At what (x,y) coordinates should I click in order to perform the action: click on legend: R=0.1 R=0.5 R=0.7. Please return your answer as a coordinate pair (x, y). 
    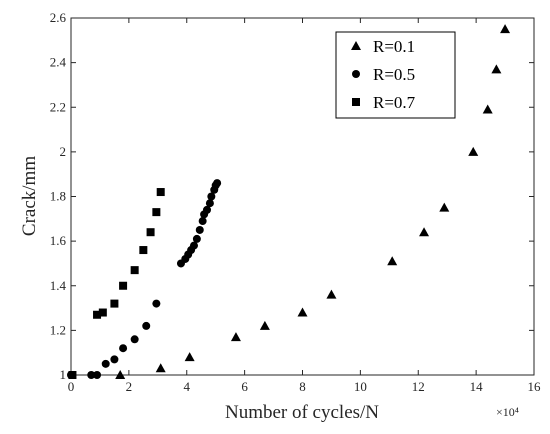
    Looking at the image, I should click on (395, 75).